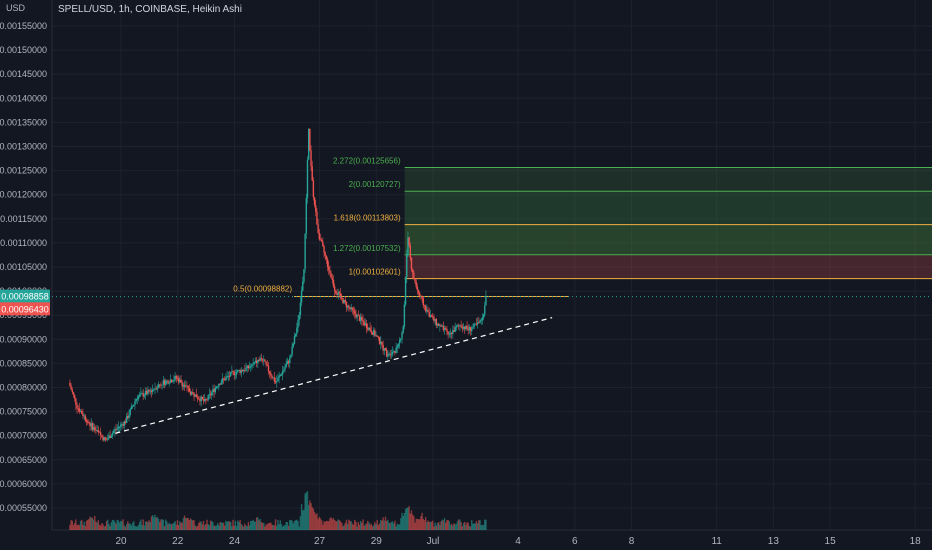 The image size is (932, 550). Describe the element at coordinates (23, 50) in the screenshot. I see `y-tick-label: 0.00150000` at that location.